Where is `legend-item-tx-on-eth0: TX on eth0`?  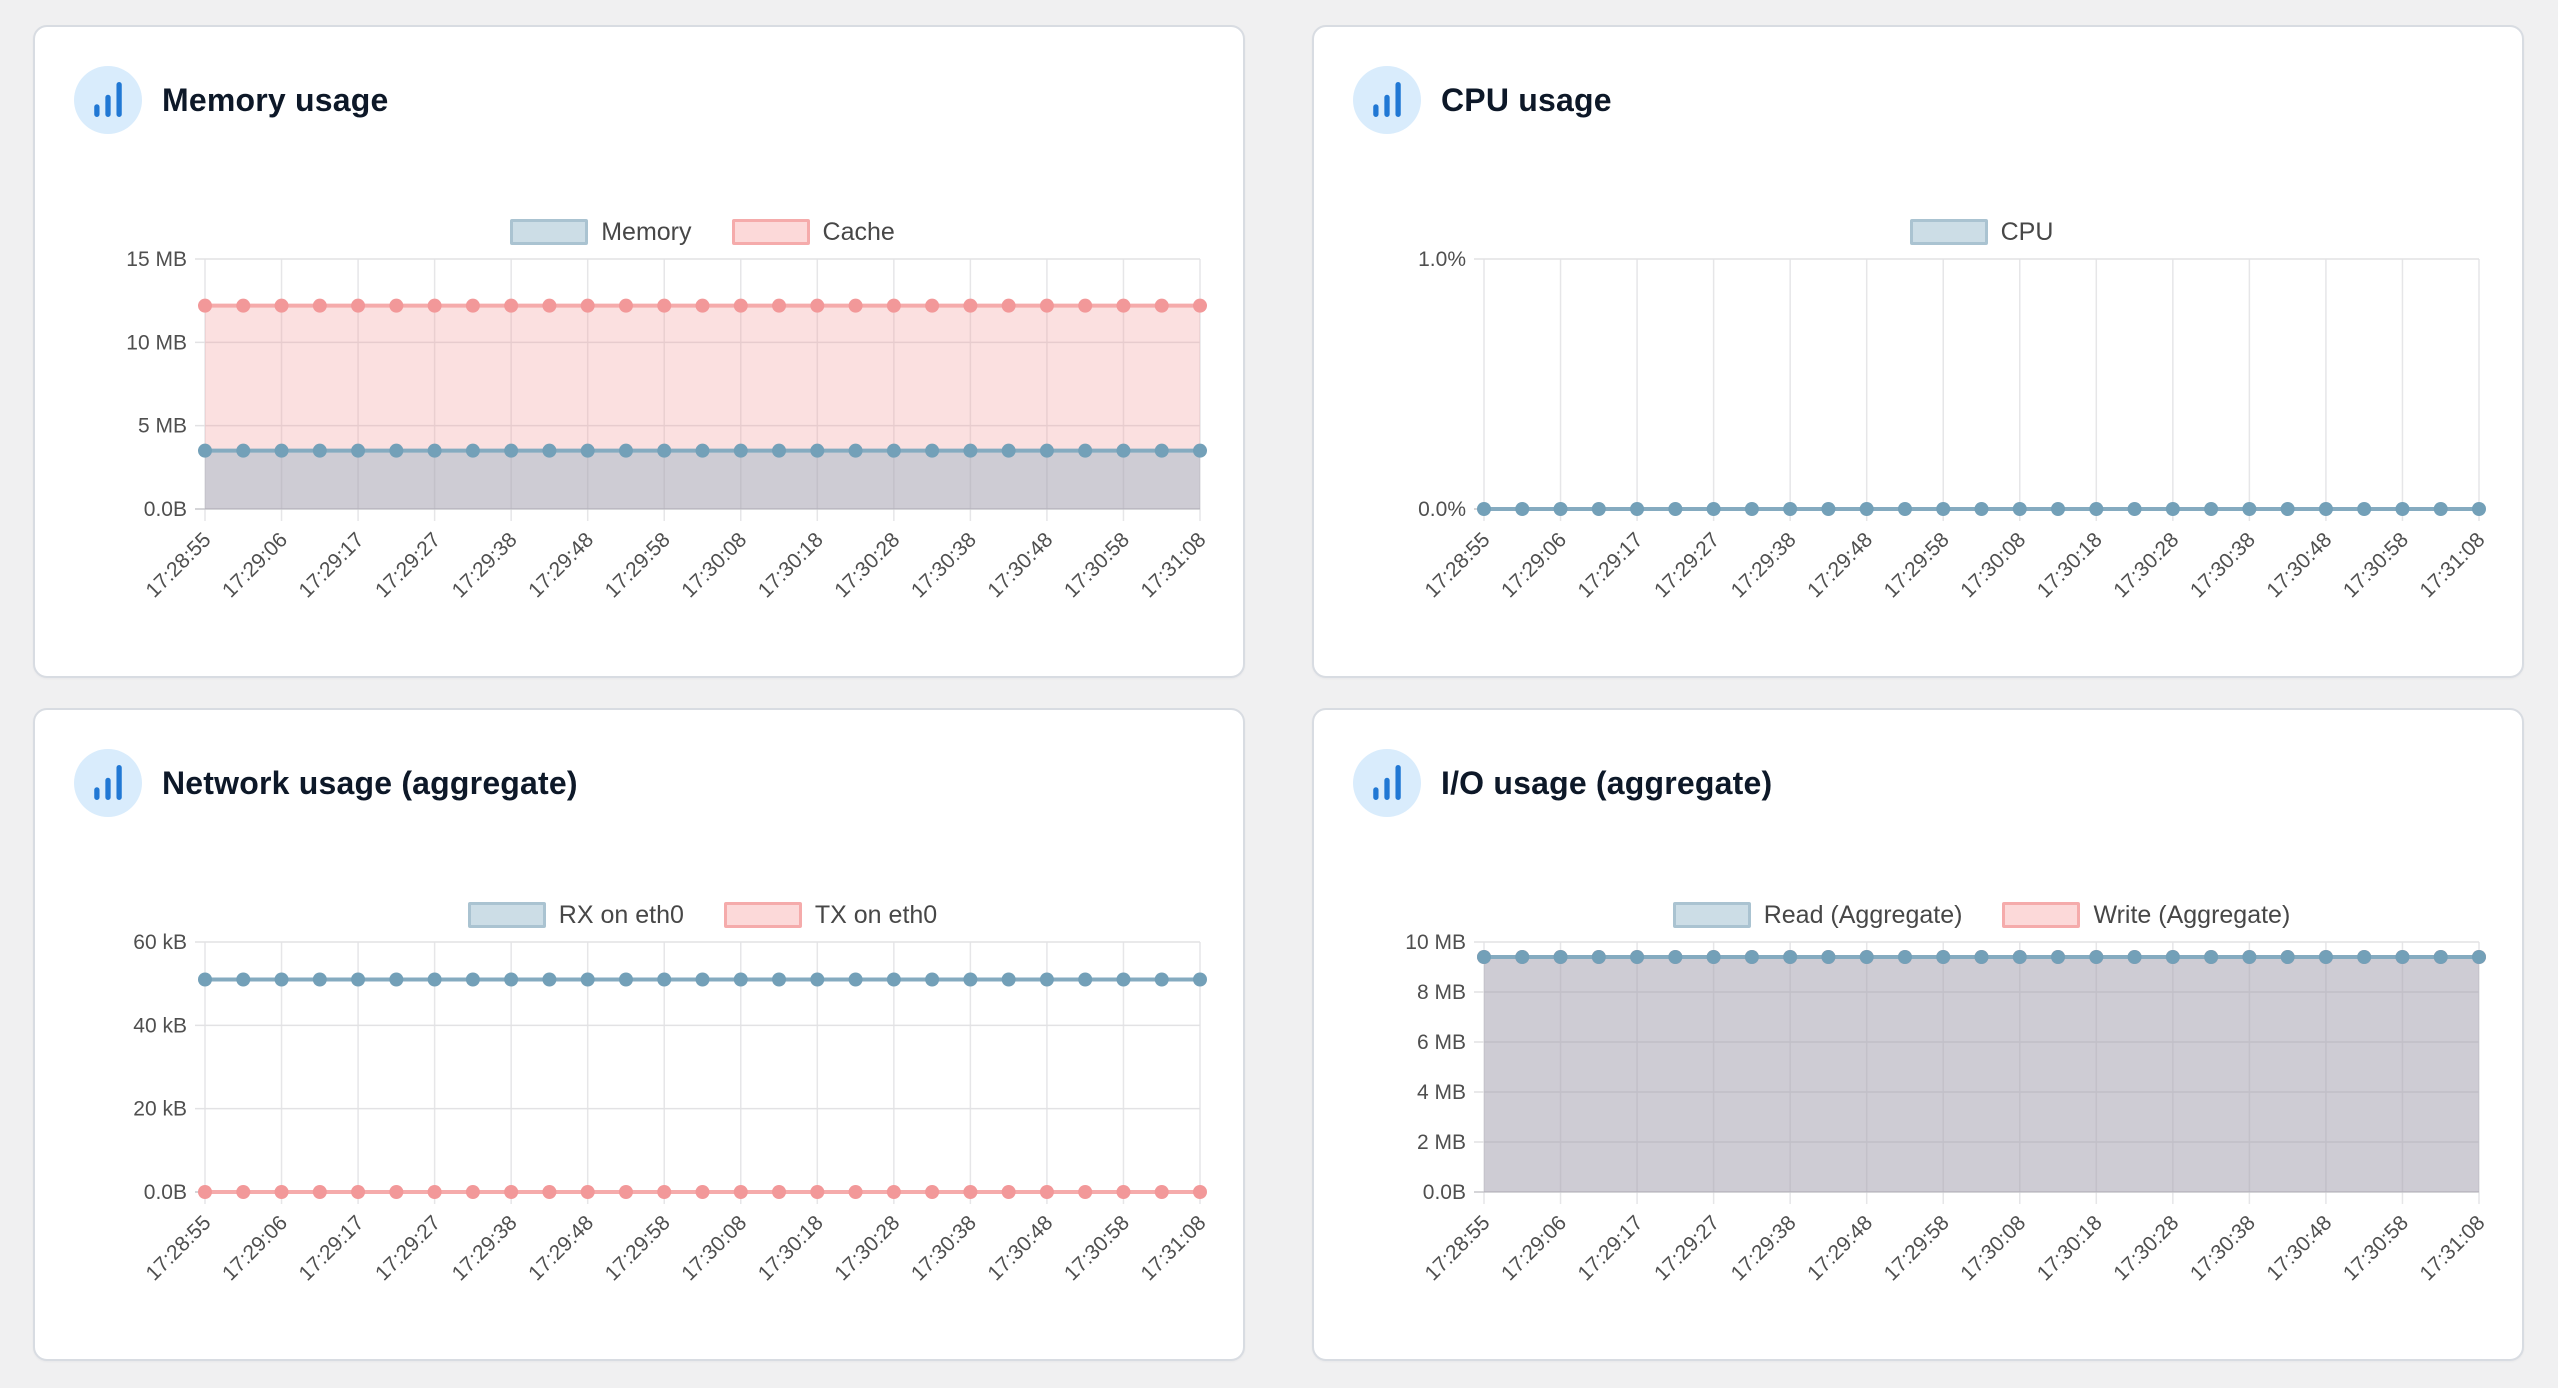 legend-item-tx-on-eth0: TX on eth0 is located at coordinates (830, 915).